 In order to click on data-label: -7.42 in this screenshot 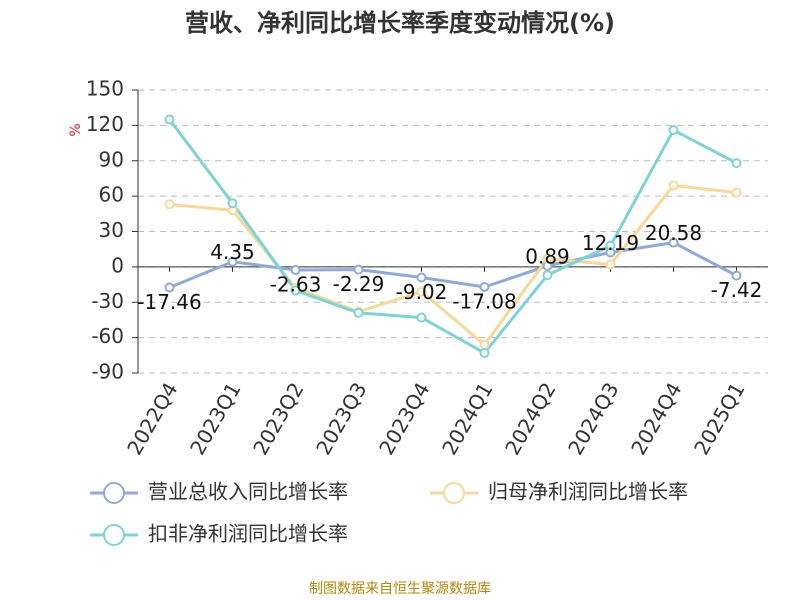, I will do `click(737, 290)`.